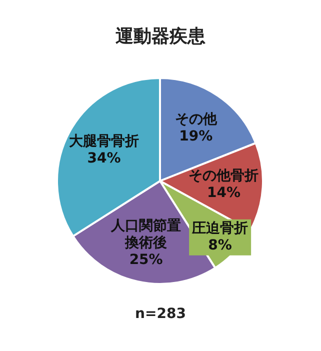 Image resolution: width=321 pixels, height=351 pixels. I want to click on slice-label: その他, so click(196, 119).